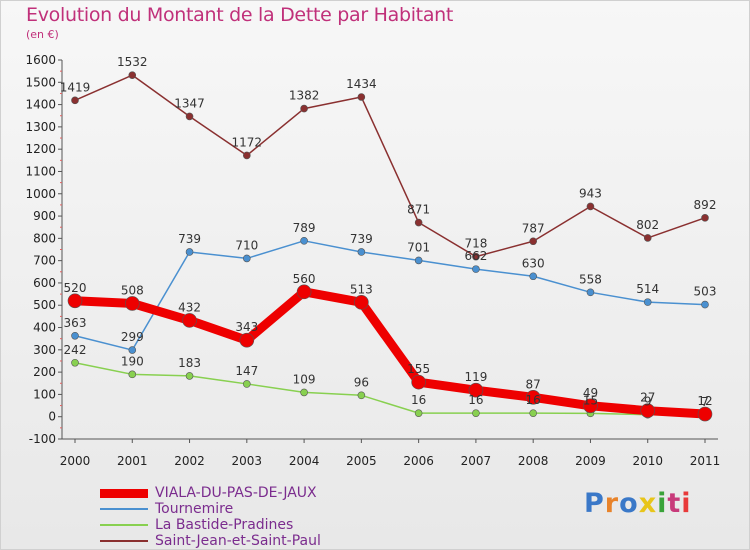 The width and height of the screenshot is (750, 550). I want to click on y-tick-label: 200, so click(44, 372).